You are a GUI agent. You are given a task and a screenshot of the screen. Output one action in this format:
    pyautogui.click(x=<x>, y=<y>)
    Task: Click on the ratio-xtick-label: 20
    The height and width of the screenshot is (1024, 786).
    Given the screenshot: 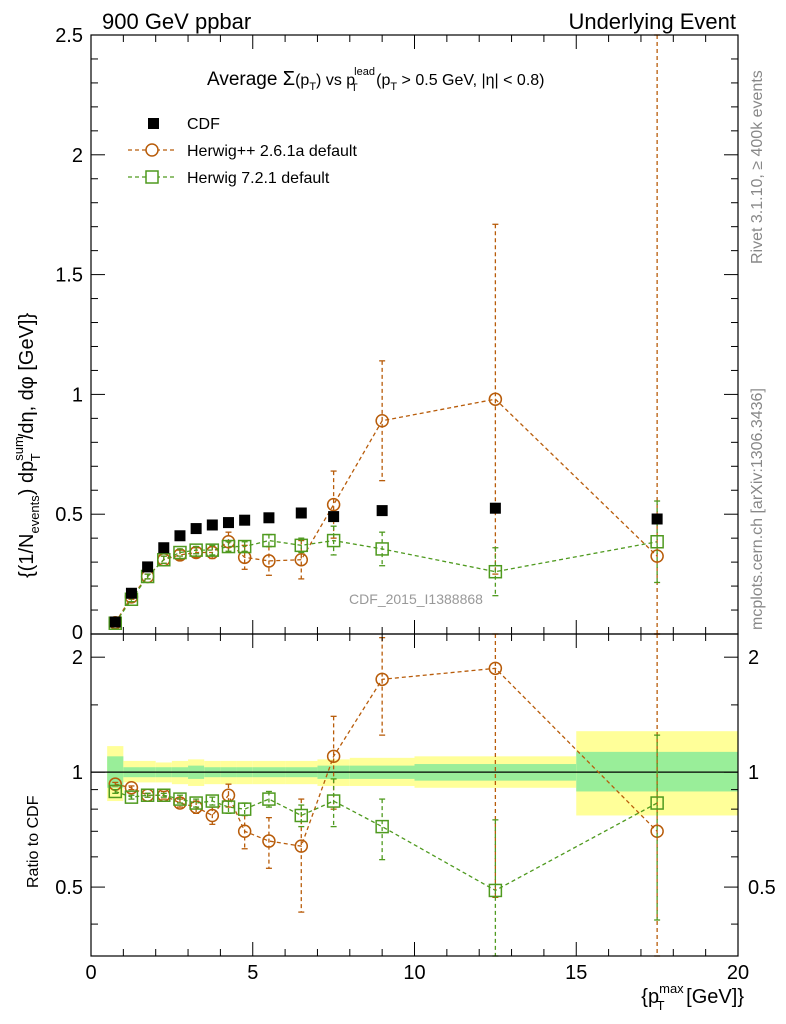 What is the action you would take?
    pyautogui.click(x=738, y=973)
    